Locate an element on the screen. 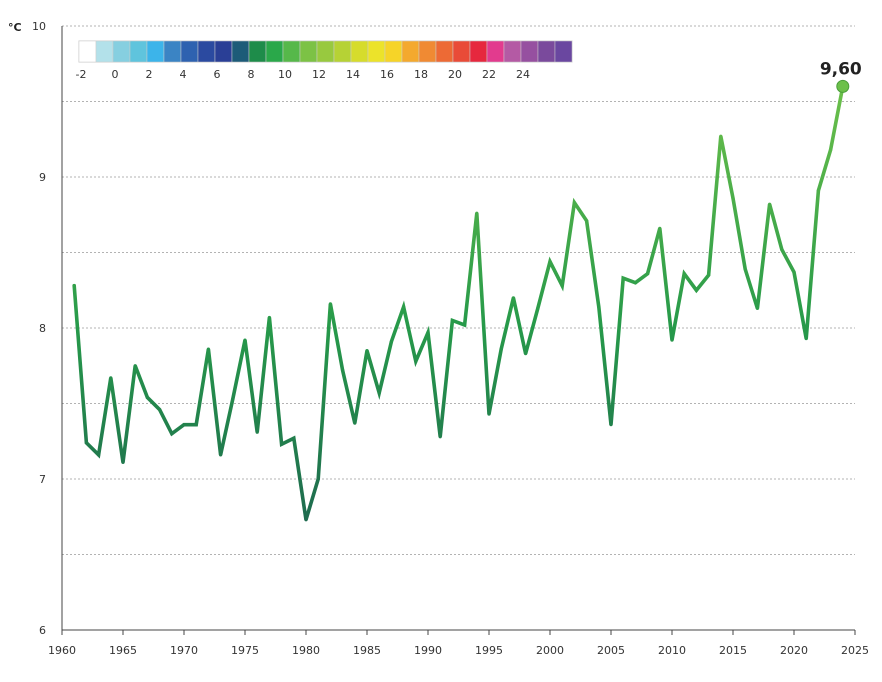 The height and width of the screenshot is (682, 882). x-tick-label: 1970 is located at coordinates (184, 650).